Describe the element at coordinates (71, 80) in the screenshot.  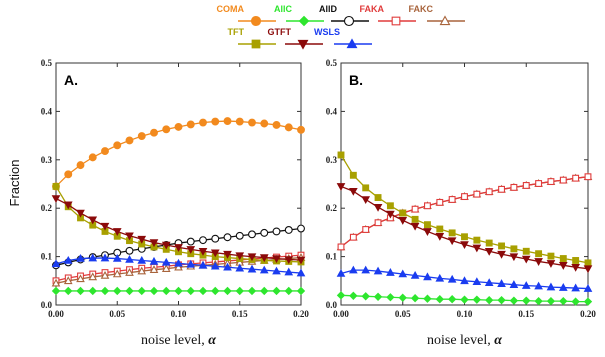
I see `panel-label: A.` at that location.